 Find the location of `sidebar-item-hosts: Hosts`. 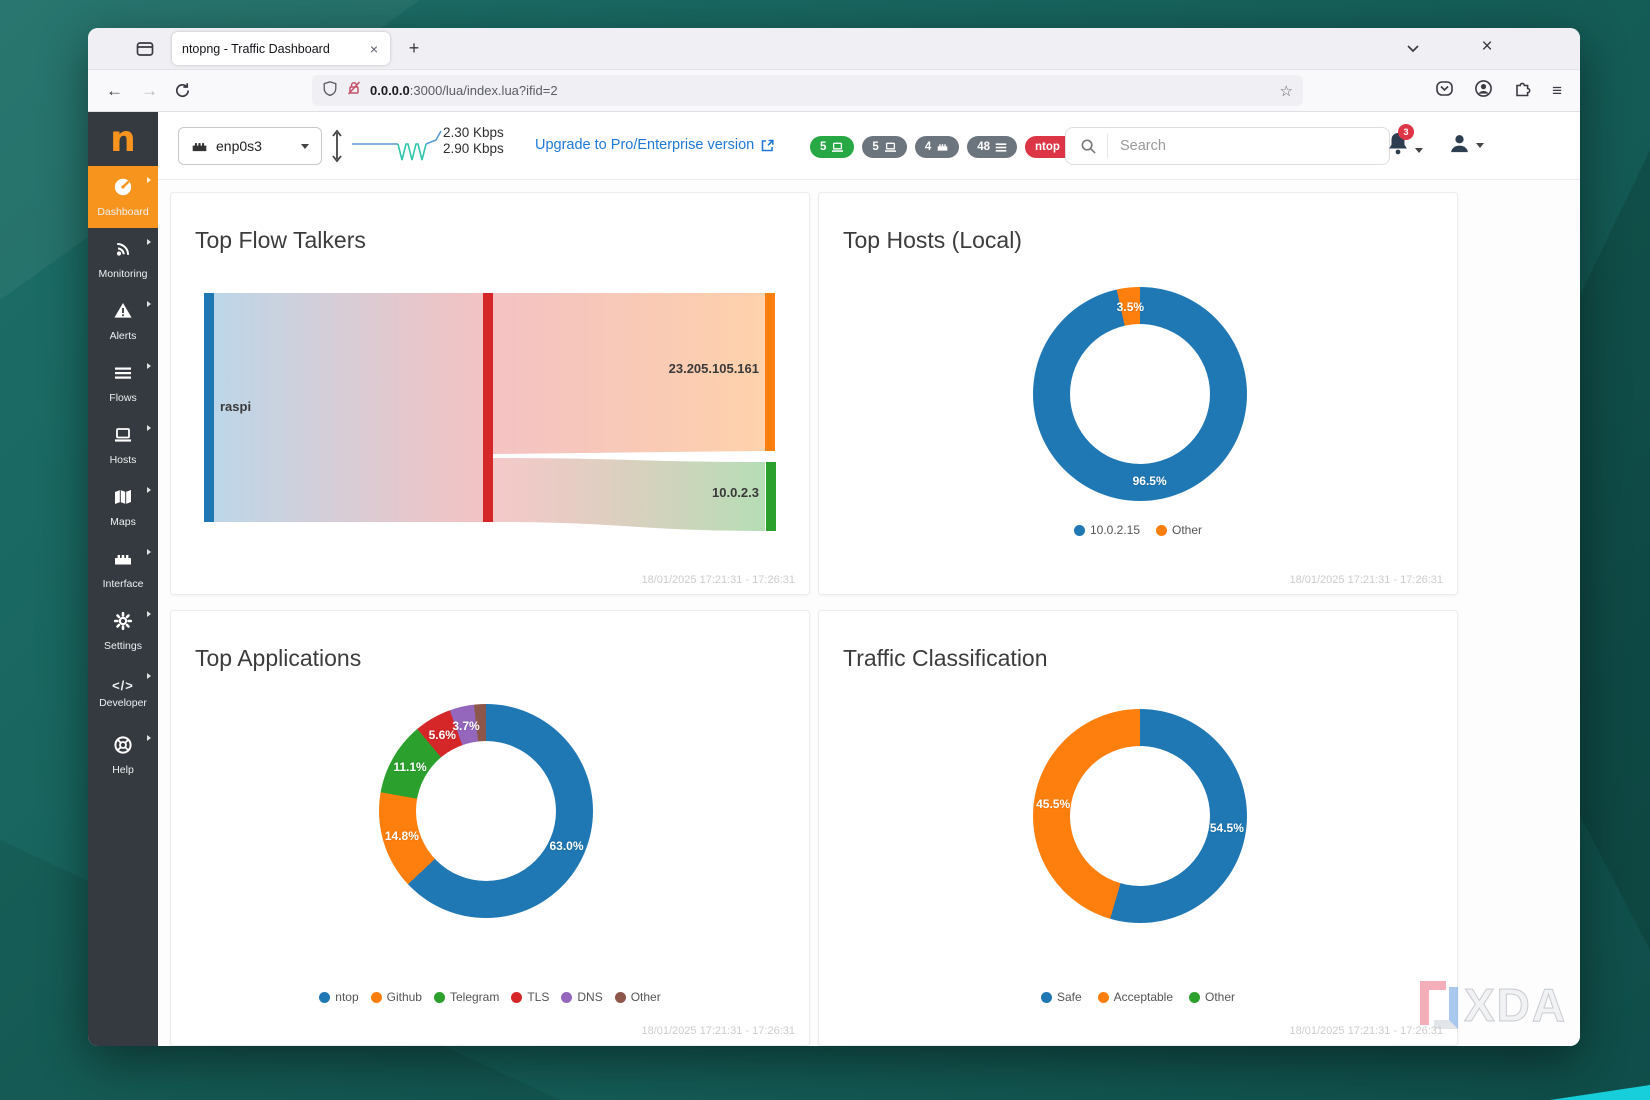

sidebar-item-hosts: Hosts is located at coordinates (123, 445).